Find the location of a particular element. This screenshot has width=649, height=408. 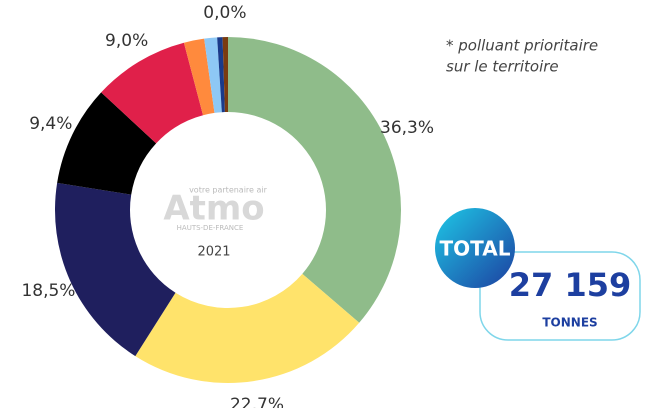

logo: Atmo is located at coordinates (213, 209).